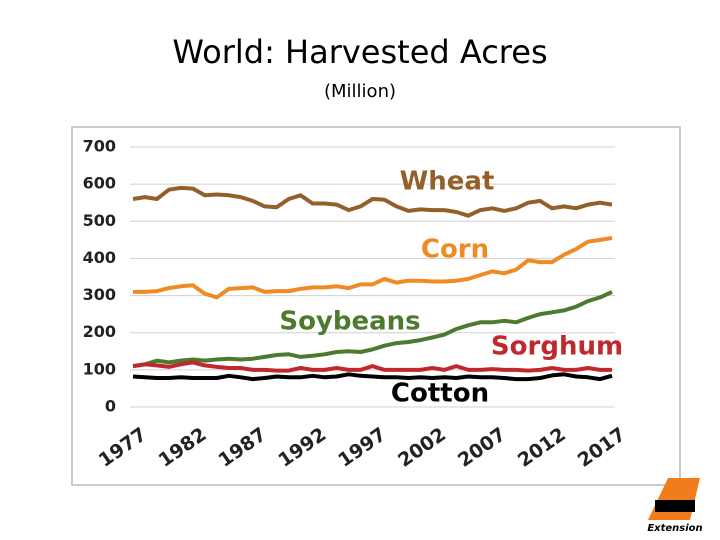 This screenshot has height=540, width=720. Describe the element at coordinates (557, 347) in the screenshot. I see `series-label: Sorghum` at that location.